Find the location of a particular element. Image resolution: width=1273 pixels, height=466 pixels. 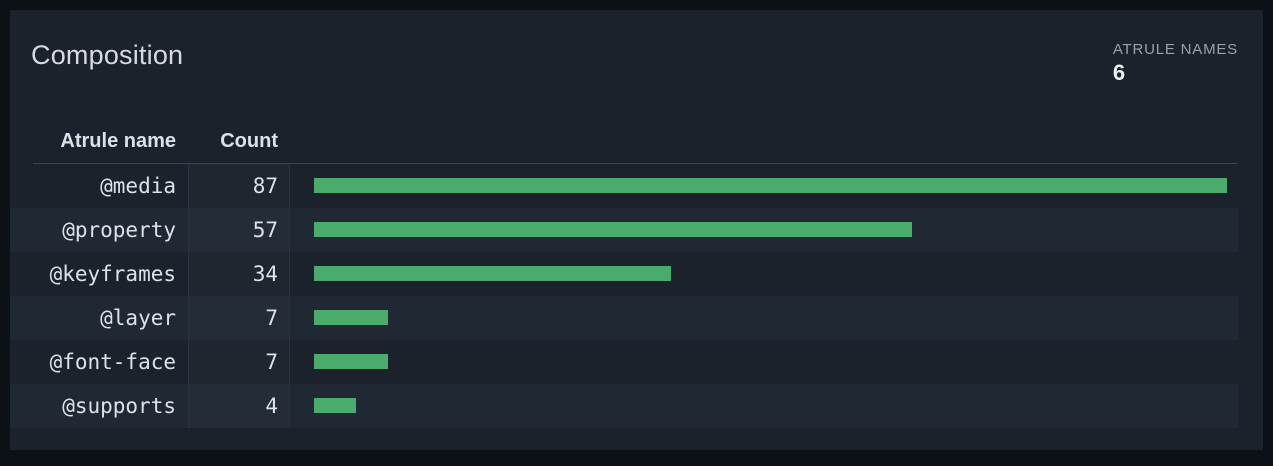

count-cell: 4 is located at coordinates (271, 406).